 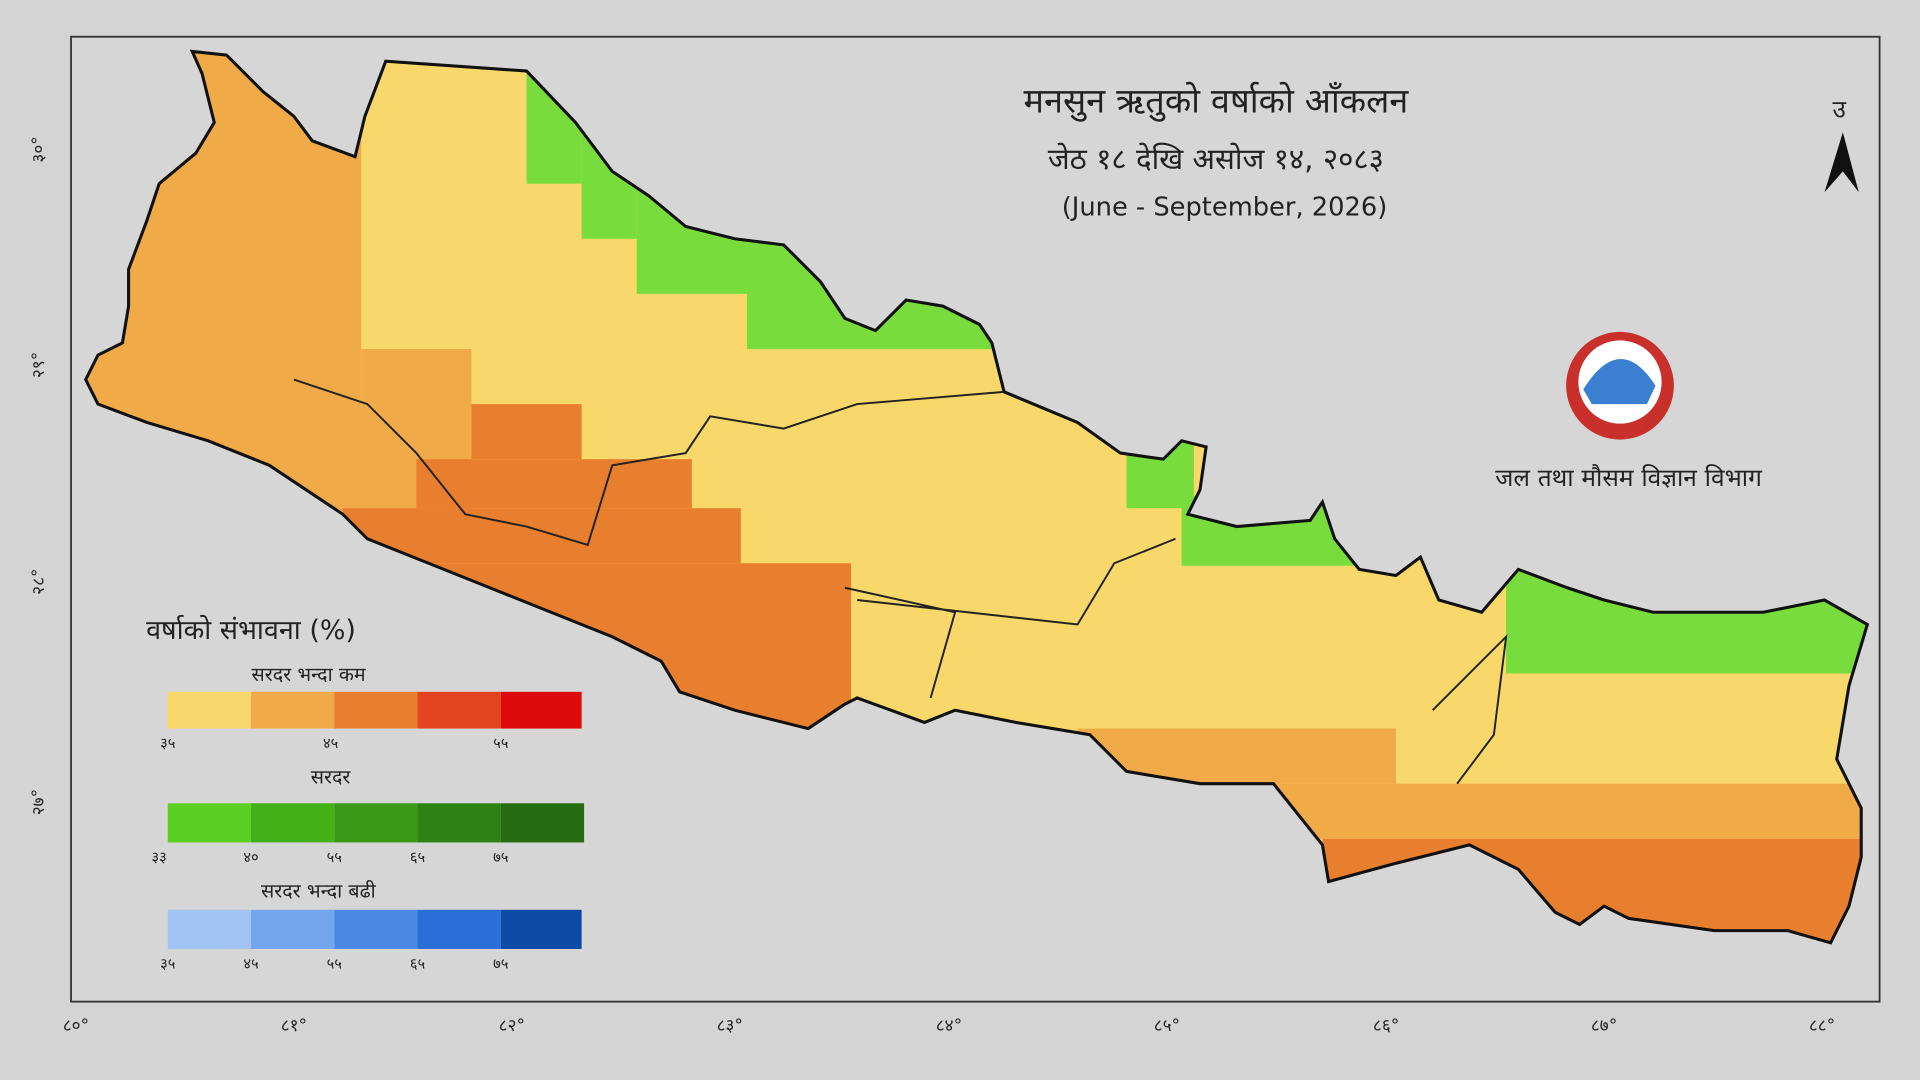 What do you see at coordinates (730, 1026) in the screenshot?
I see `x-axis-label: ८३°` at bounding box center [730, 1026].